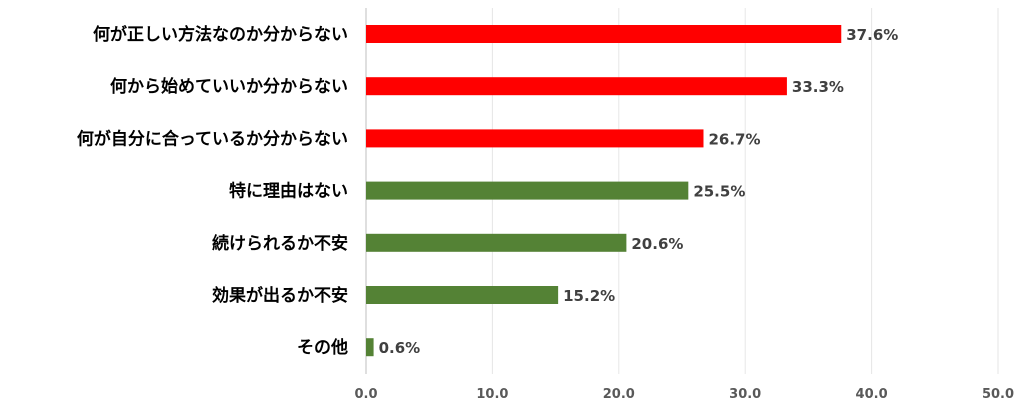 The image size is (1024, 408). I want to click on data-label: 20.6%, so click(657, 244).